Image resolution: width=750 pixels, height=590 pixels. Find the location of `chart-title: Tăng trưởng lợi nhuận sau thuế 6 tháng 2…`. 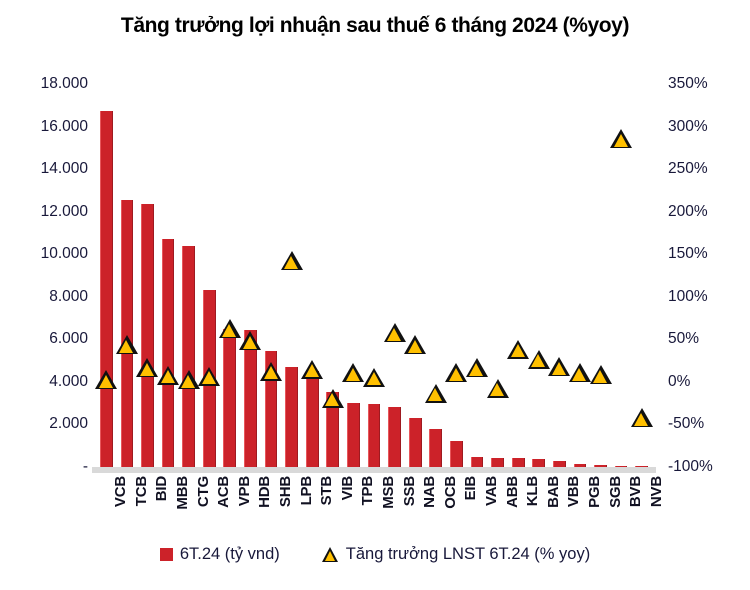

chart-title: Tăng trưởng lợi nhuận sau thuế 6 tháng 2… is located at coordinates (375, 25).